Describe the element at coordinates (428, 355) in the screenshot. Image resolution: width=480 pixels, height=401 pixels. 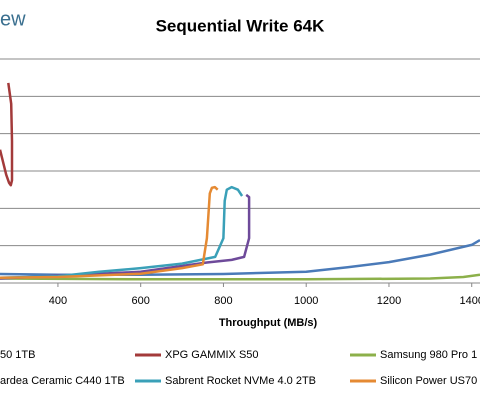
I see `legend-label: Samsung 980 Pro 1` at that location.